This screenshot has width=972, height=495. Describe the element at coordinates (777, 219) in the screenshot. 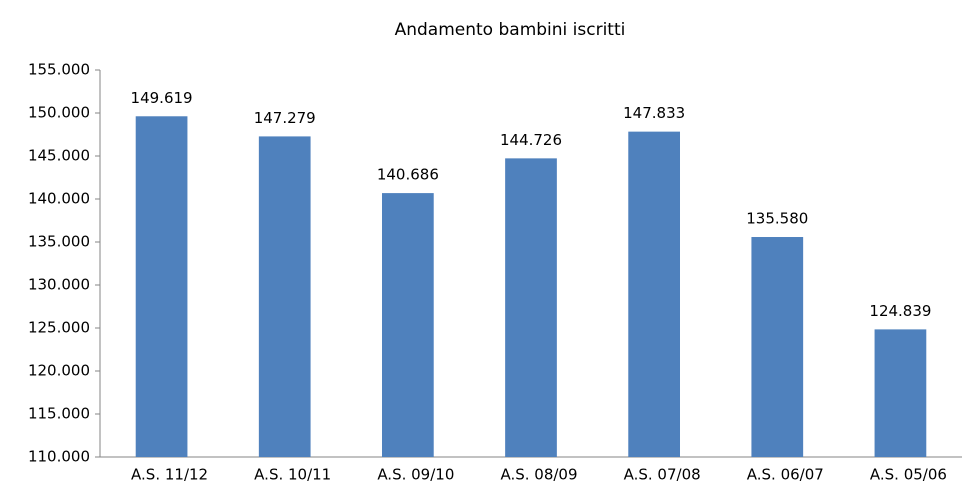

I see `value-label: 135.580` at that location.